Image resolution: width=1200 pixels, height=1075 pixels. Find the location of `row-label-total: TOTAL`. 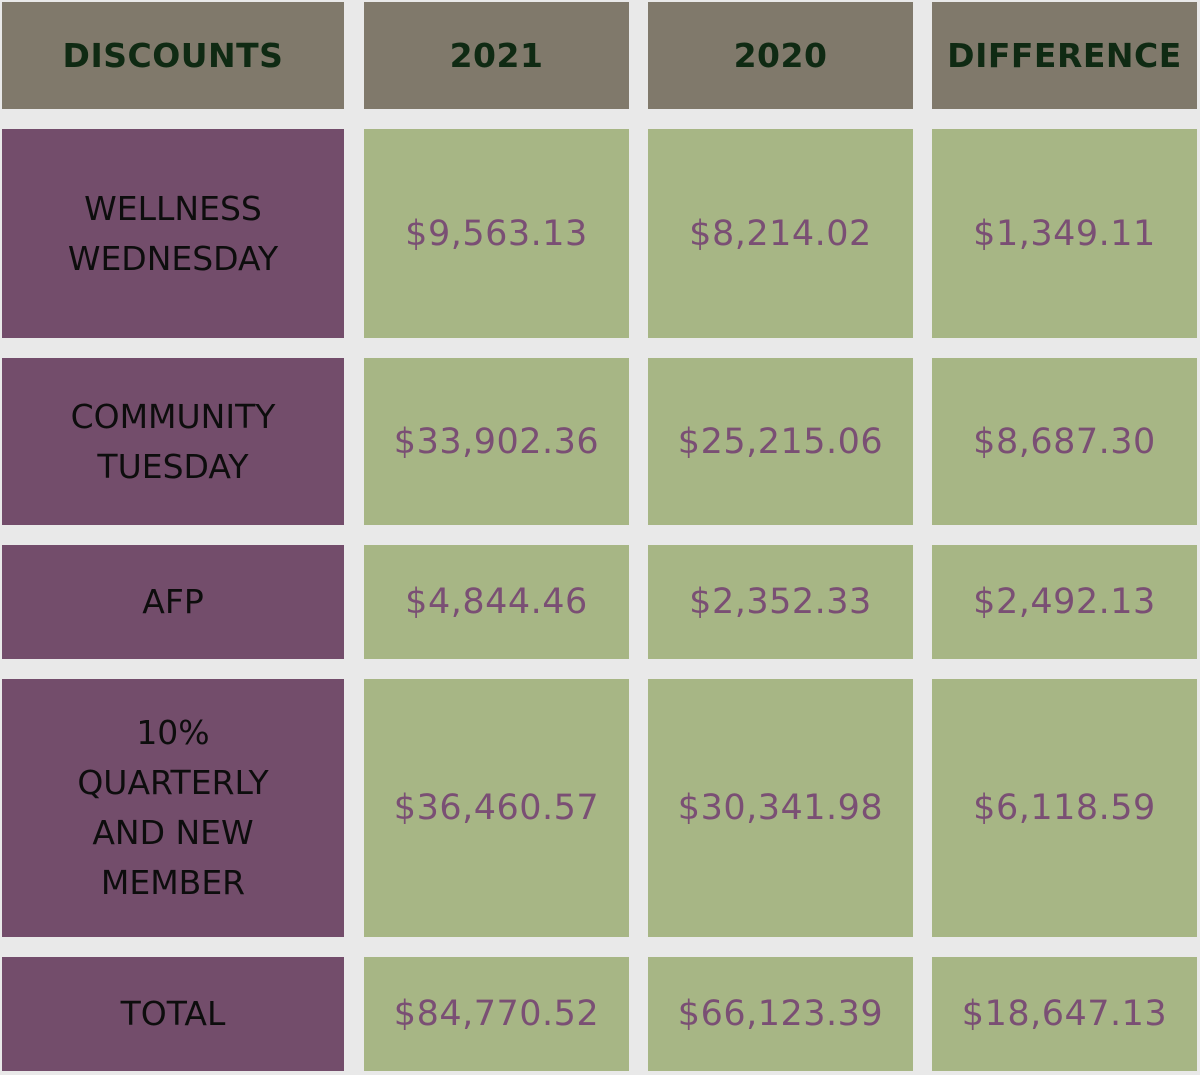

row-label-total: TOTAL is located at coordinates (173, 1014).